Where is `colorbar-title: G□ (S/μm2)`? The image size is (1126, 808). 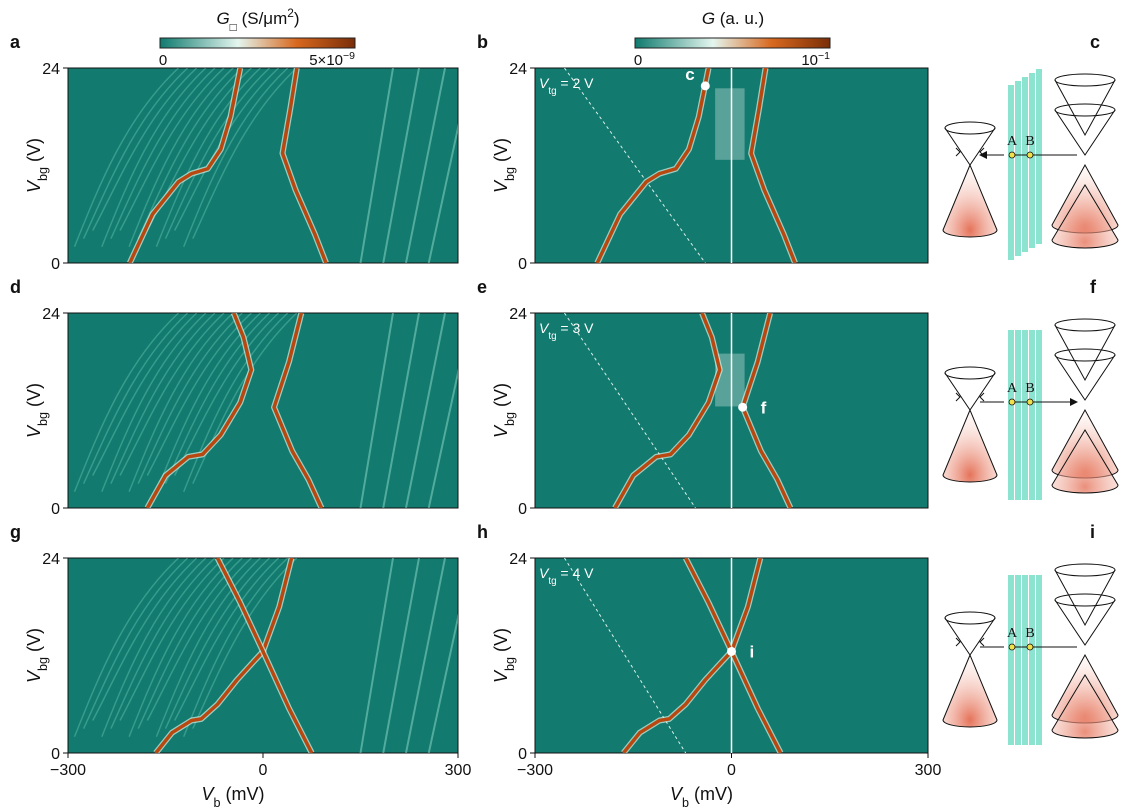 colorbar-title: G□ (S/μm2) is located at coordinates (257, 20).